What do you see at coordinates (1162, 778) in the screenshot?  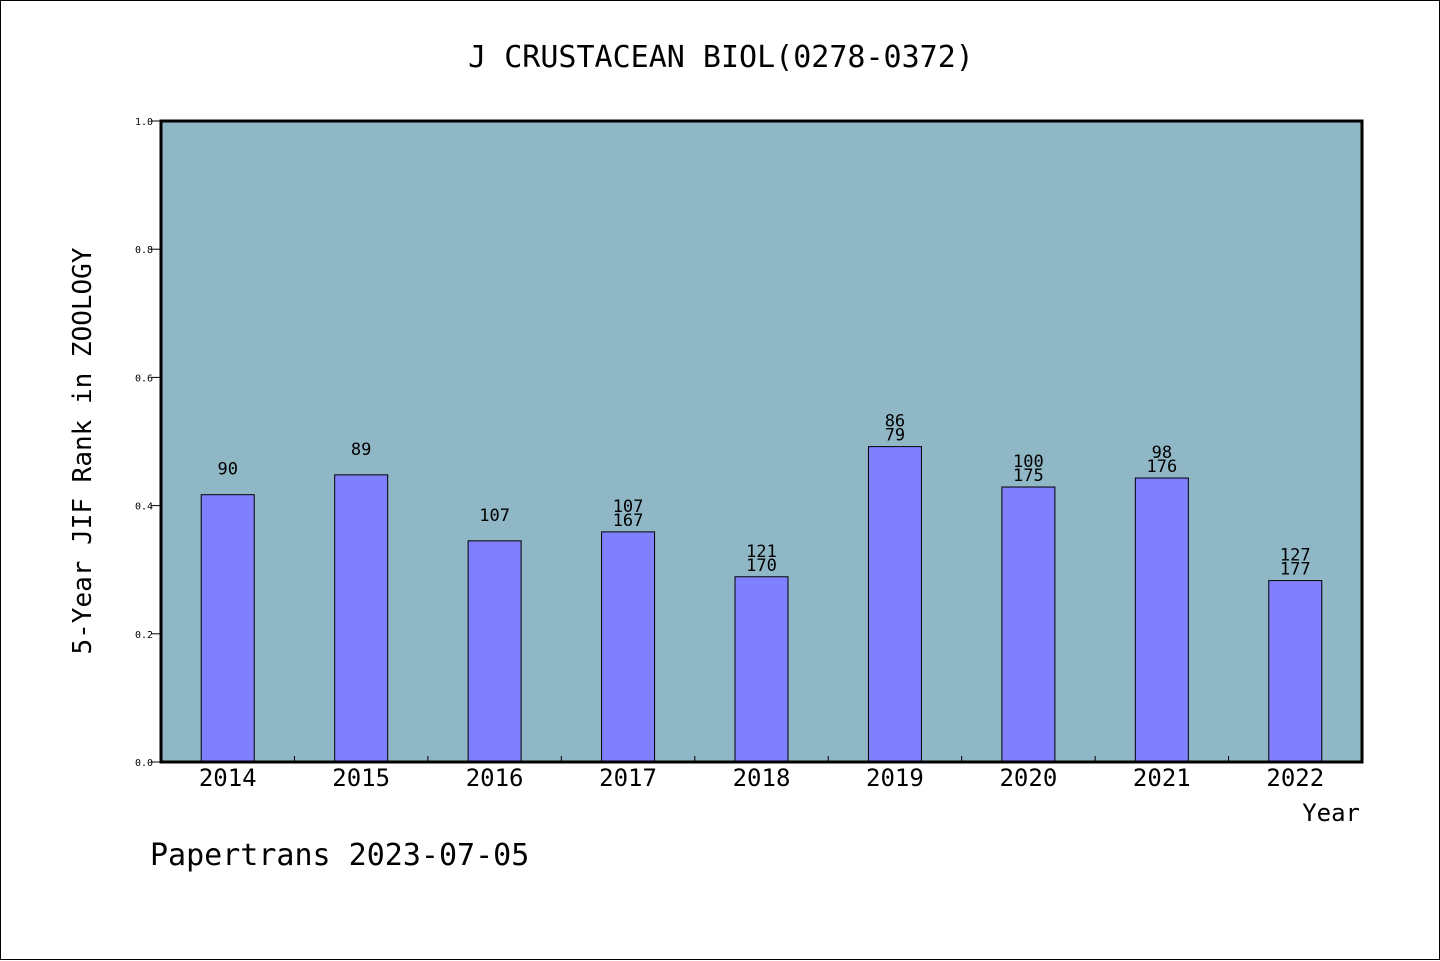 I see `x-tick-label: 2021` at bounding box center [1162, 778].